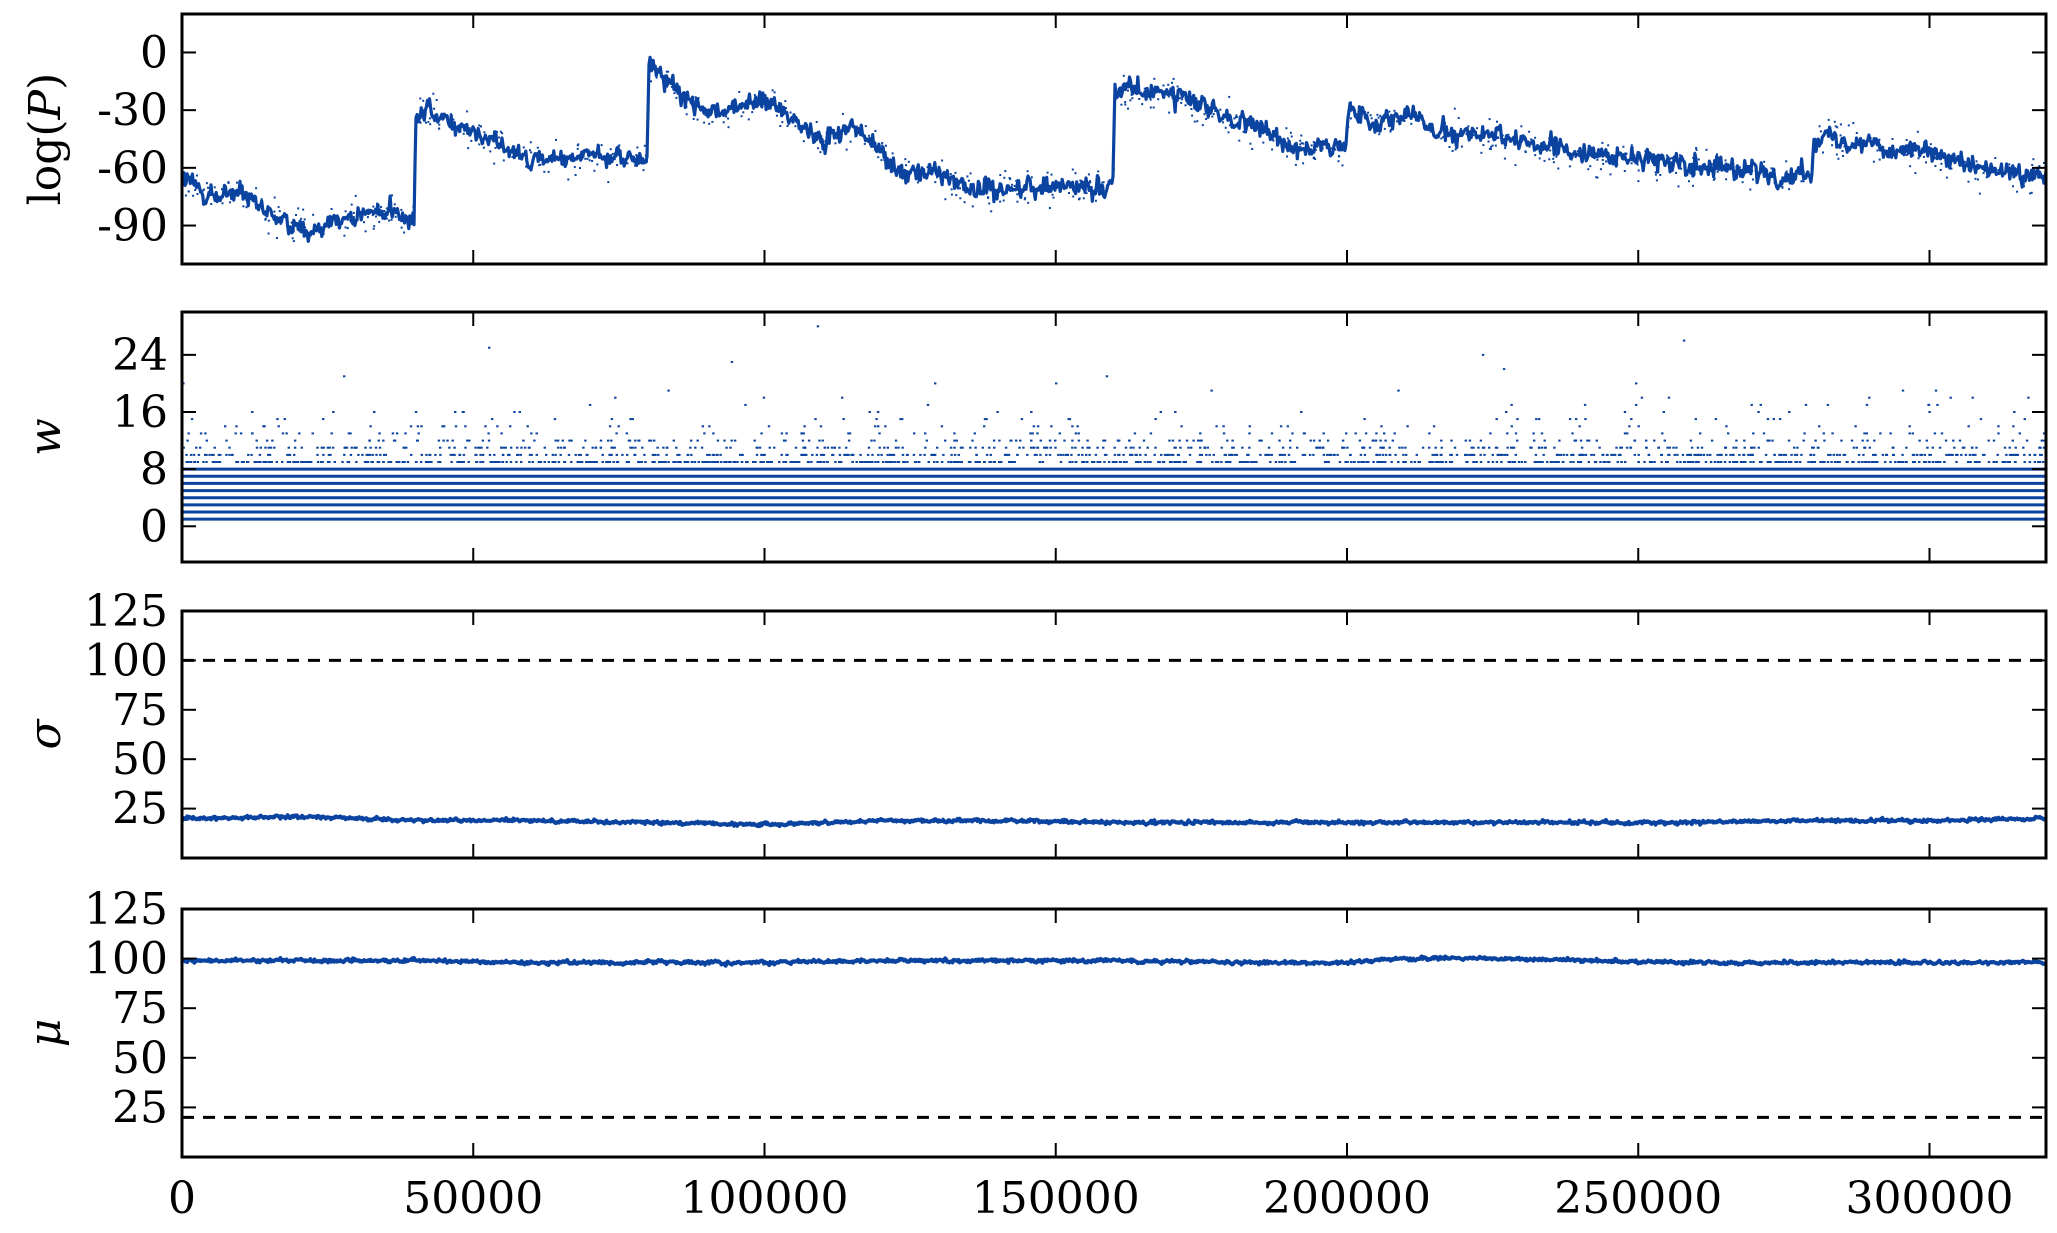 The width and height of the screenshot is (2057, 1233). Describe the element at coordinates (140, 1008) in the screenshot. I see `y-tick-label: 75` at that location.